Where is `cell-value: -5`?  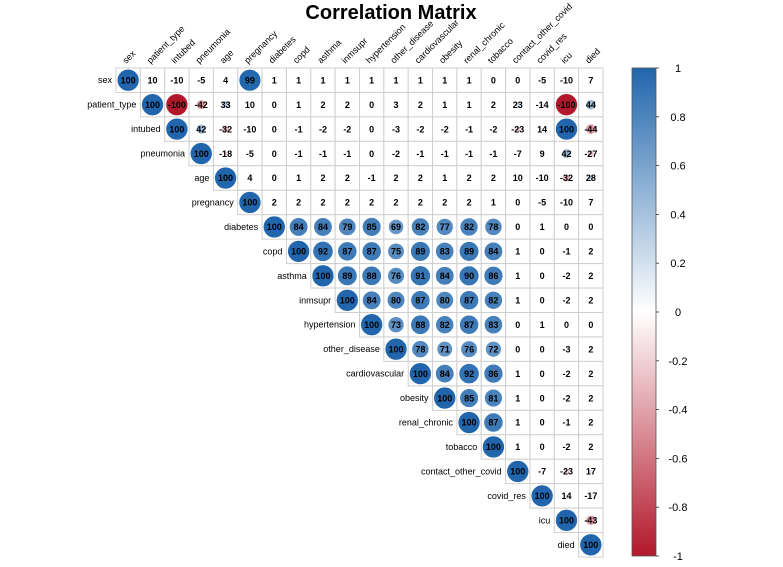
cell-value: -5 is located at coordinates (250, 154).